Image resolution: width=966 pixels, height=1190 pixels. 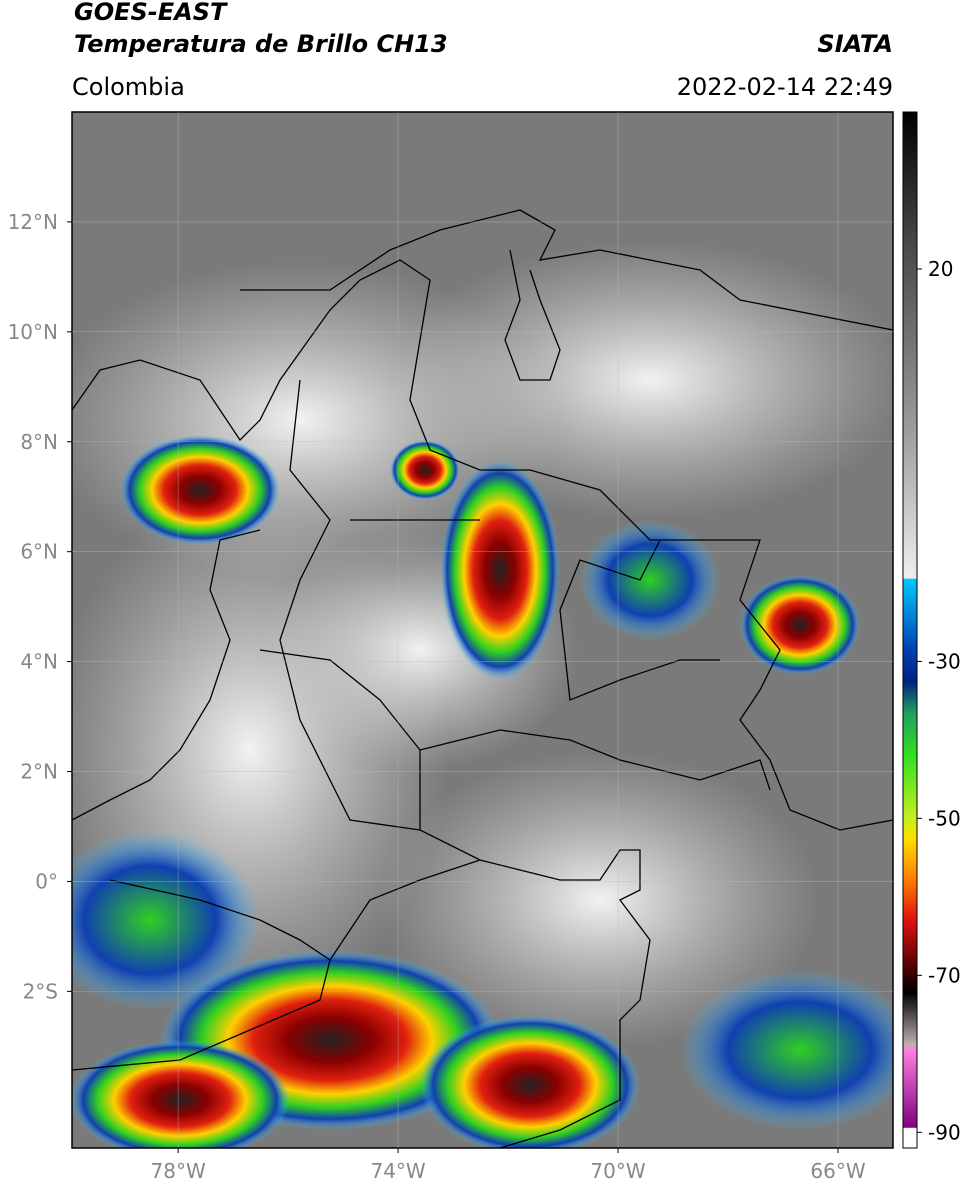 I want to click on colorbar-tick-label: -90, so click(x=944, y=1132).